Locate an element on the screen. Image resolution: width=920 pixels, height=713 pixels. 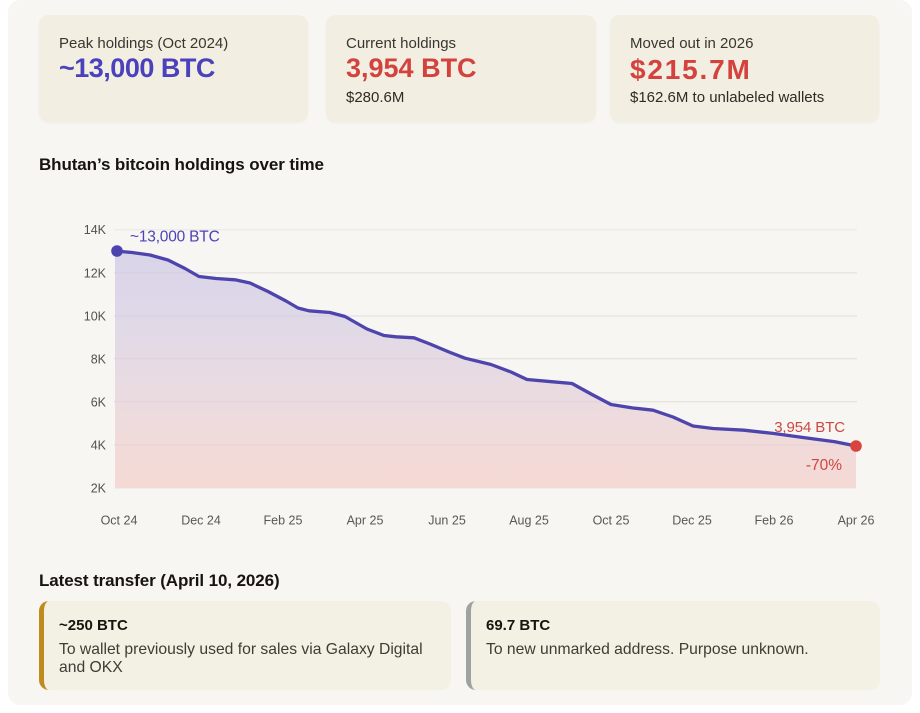
svg-text: -70% is located at coordinates (824, 465).